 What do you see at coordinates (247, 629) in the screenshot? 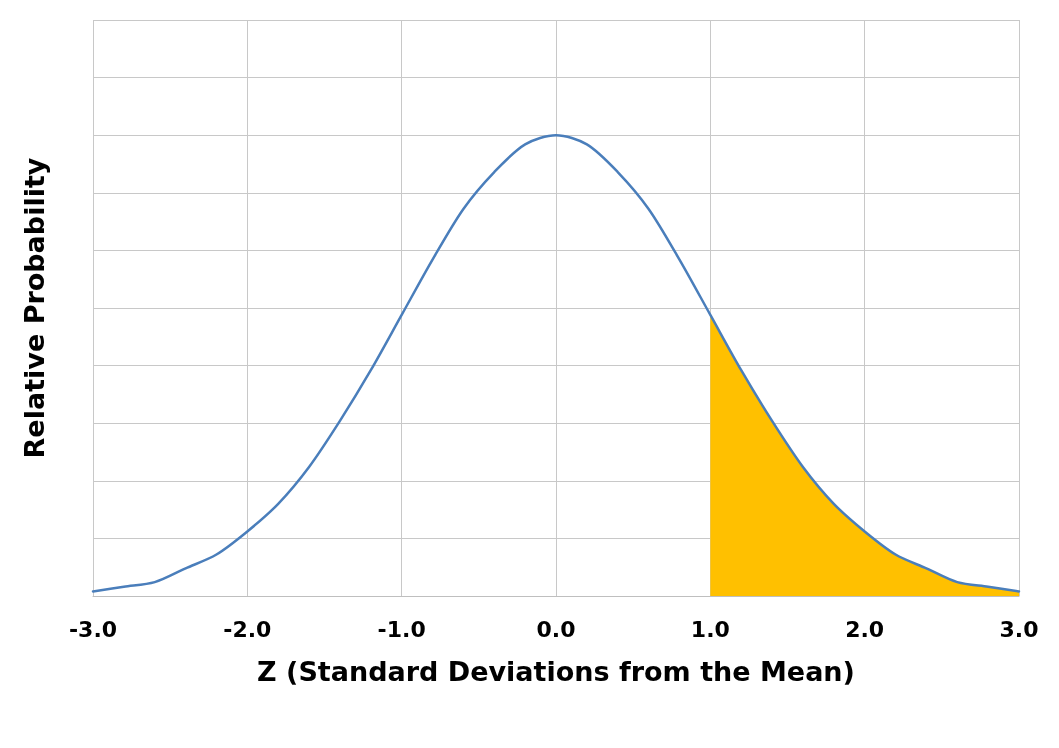
I see `x-tick-label: -2.0` at bounding box center [247, 629].